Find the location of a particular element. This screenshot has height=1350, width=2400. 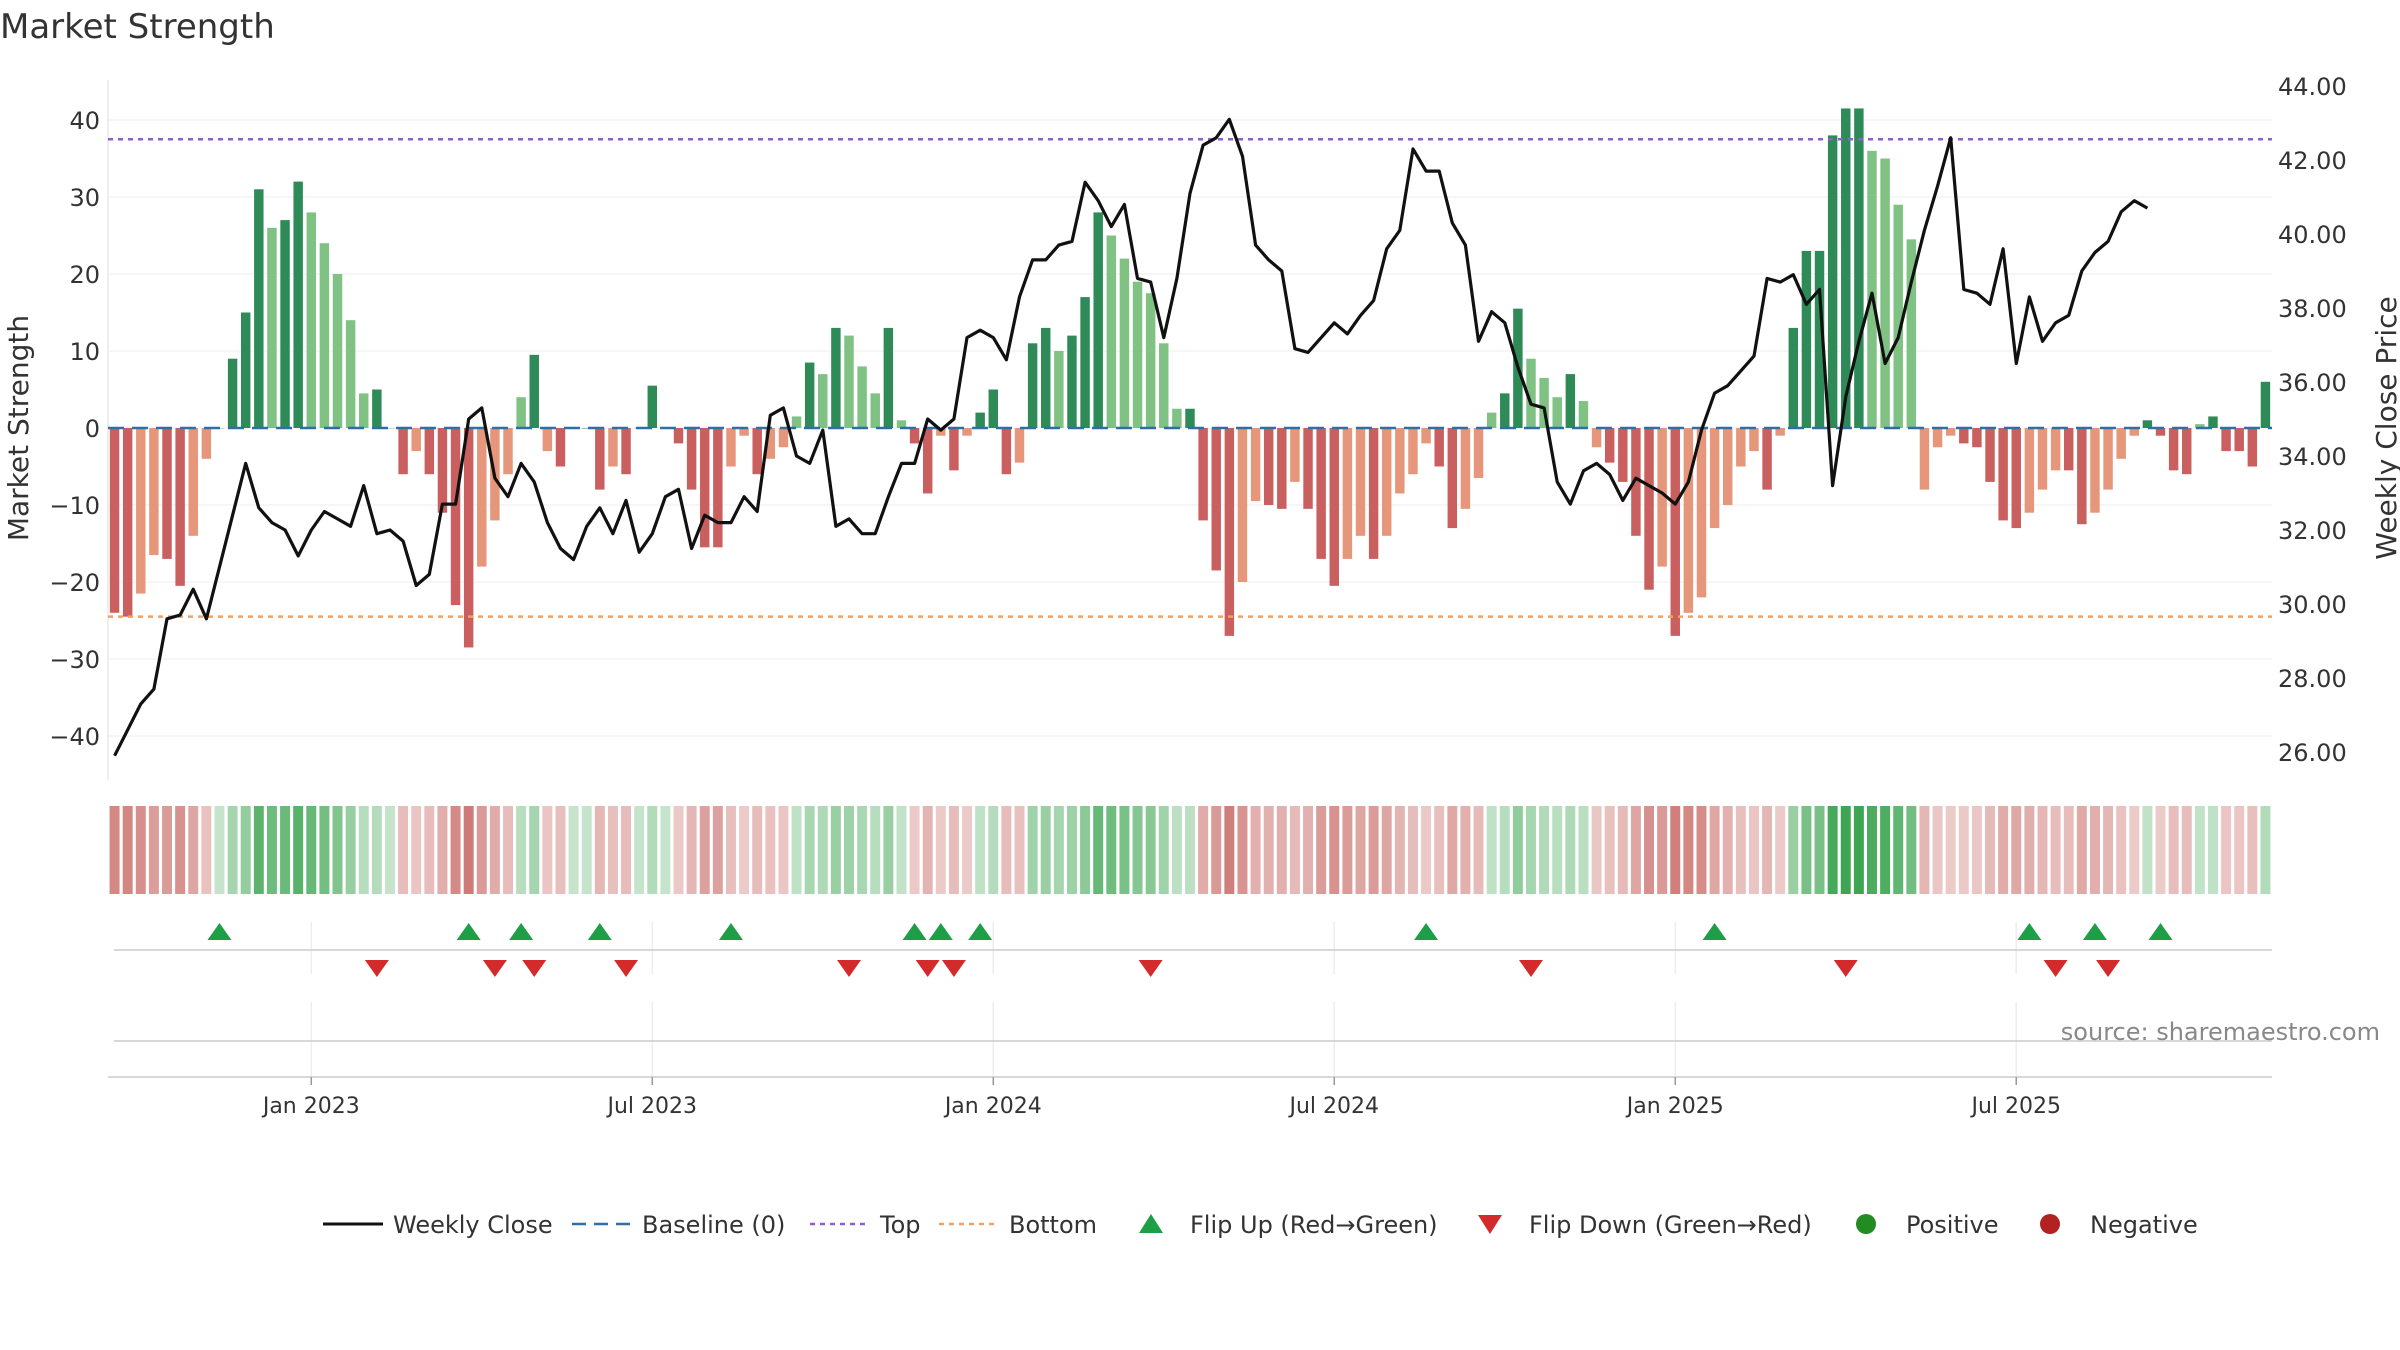

x-tick-label: Jul 2023 is located at coordinates (652, 1106).